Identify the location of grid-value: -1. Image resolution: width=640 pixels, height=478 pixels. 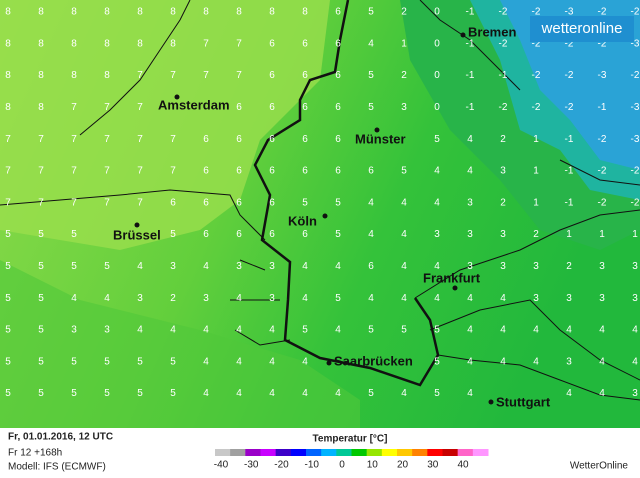
(470, 75).